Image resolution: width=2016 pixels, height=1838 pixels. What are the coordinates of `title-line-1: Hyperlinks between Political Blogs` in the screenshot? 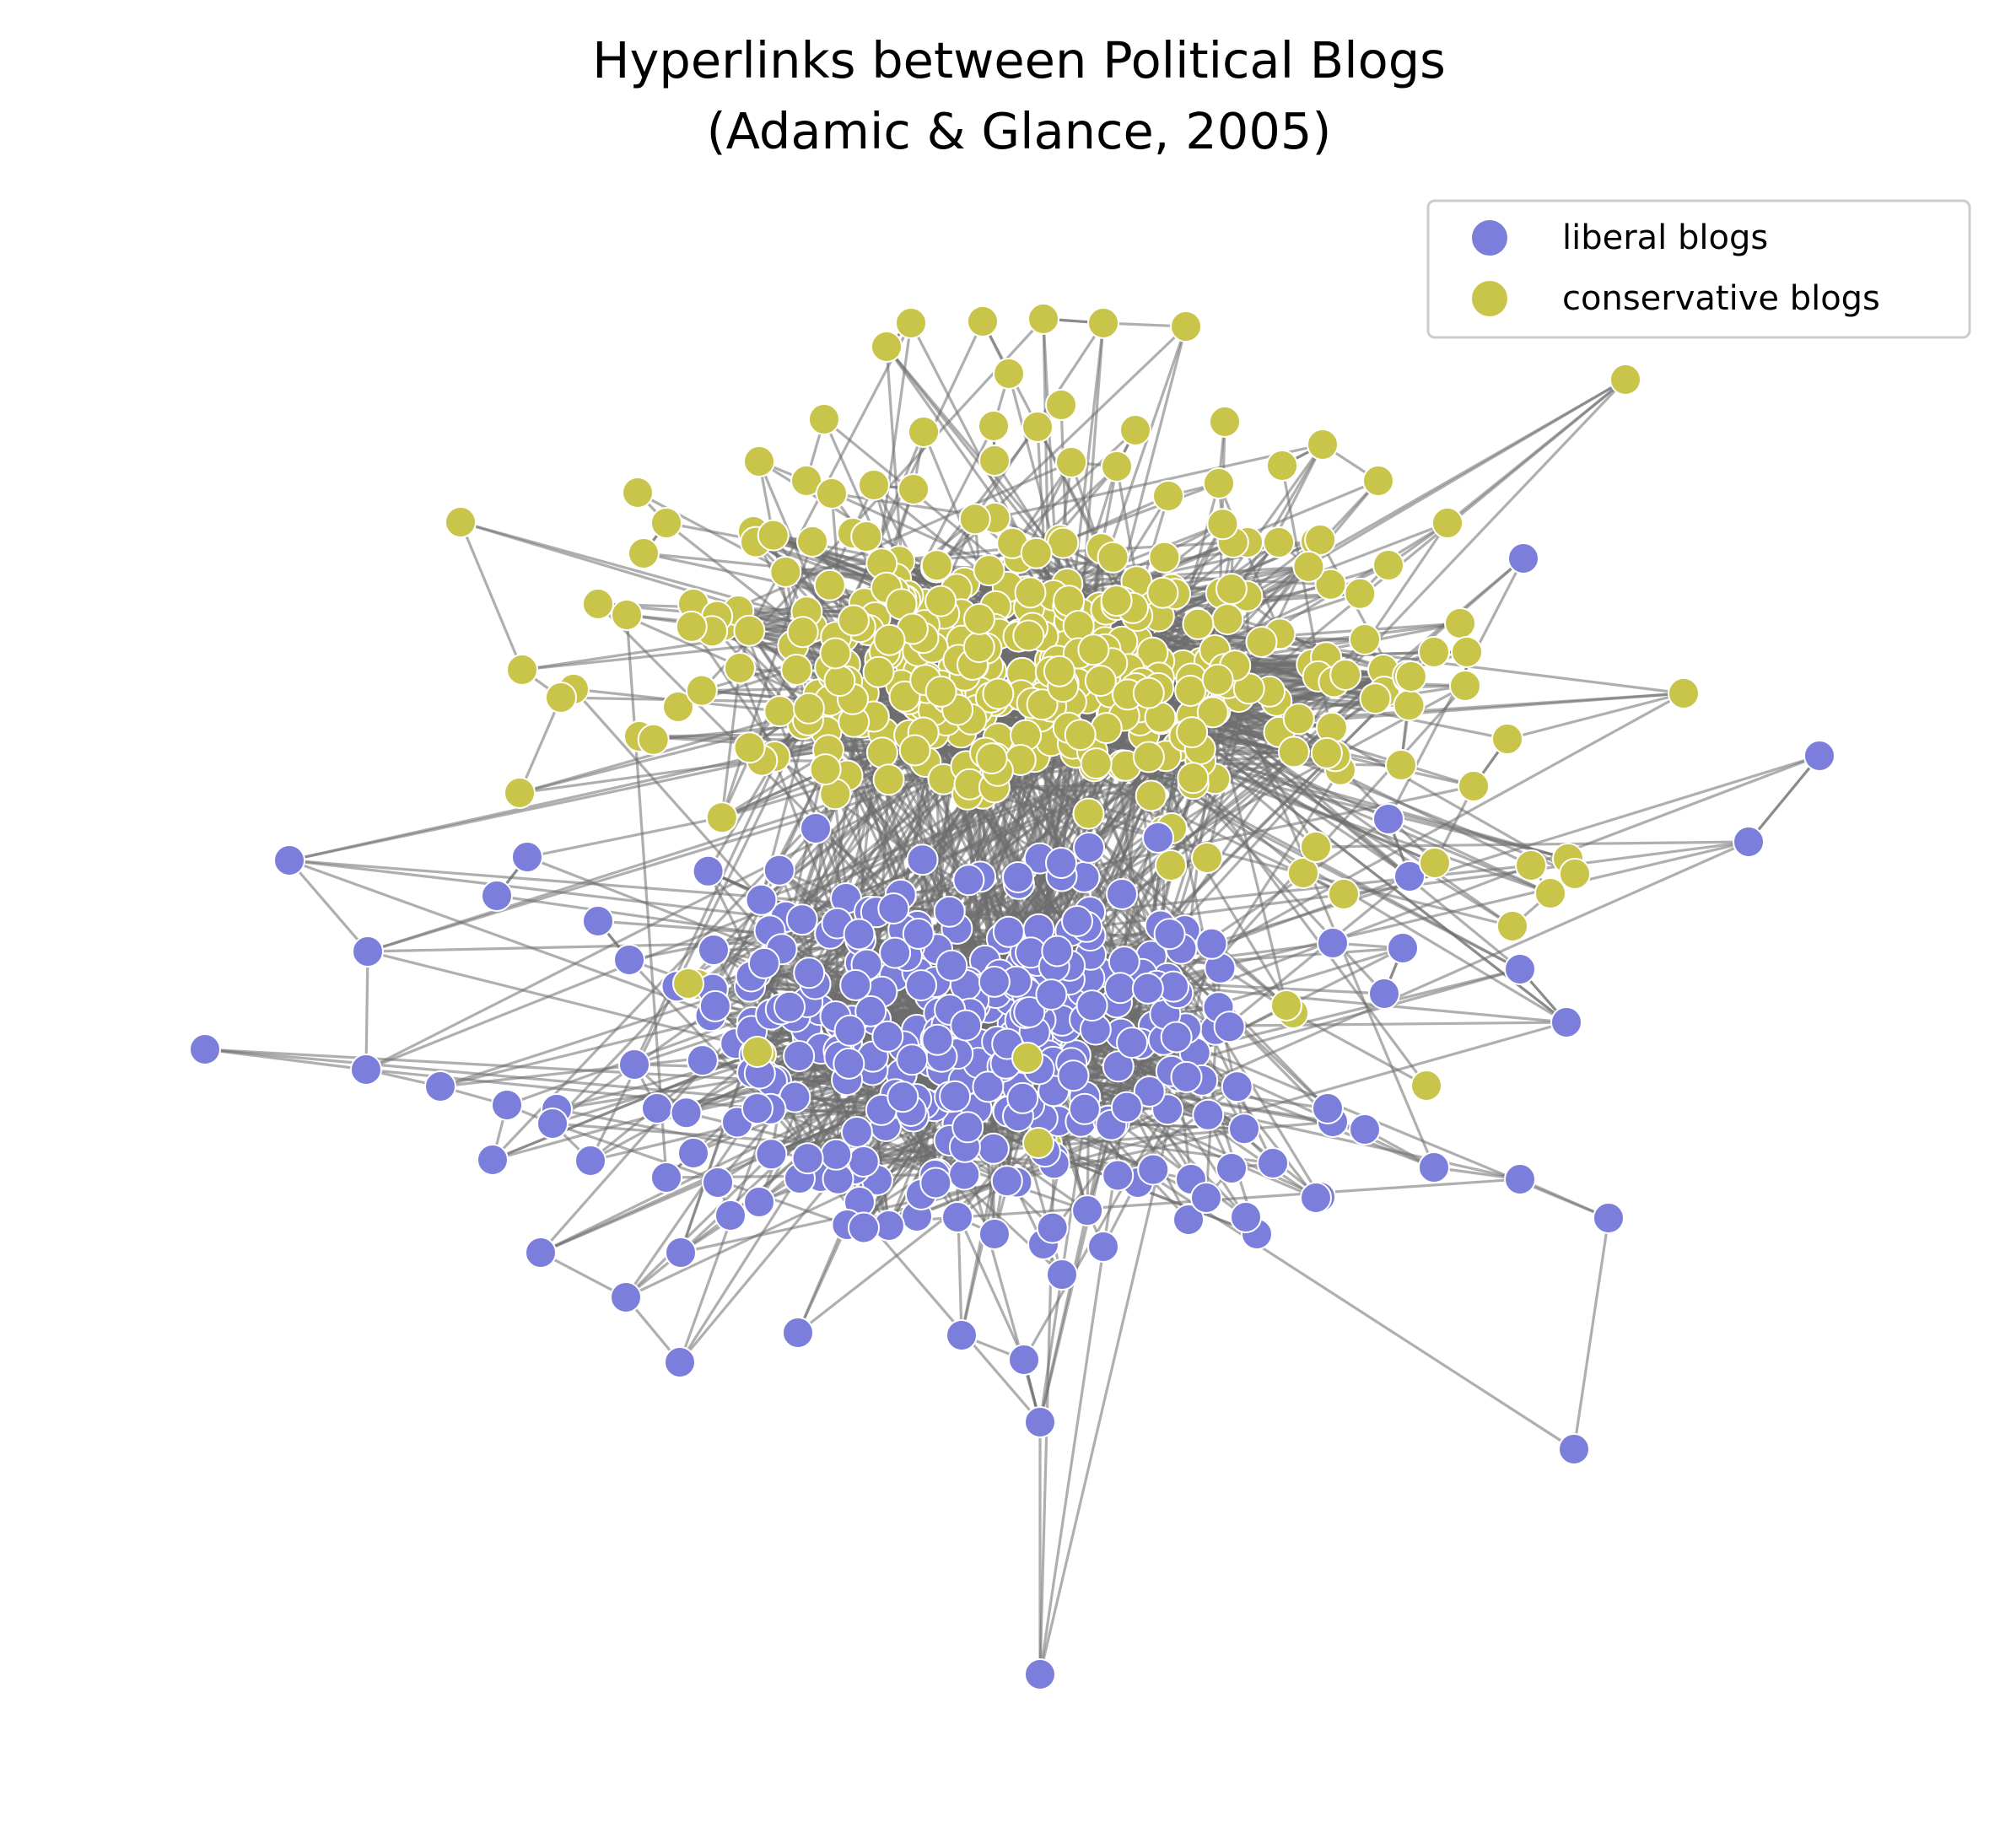 It's located at (1019, 60).